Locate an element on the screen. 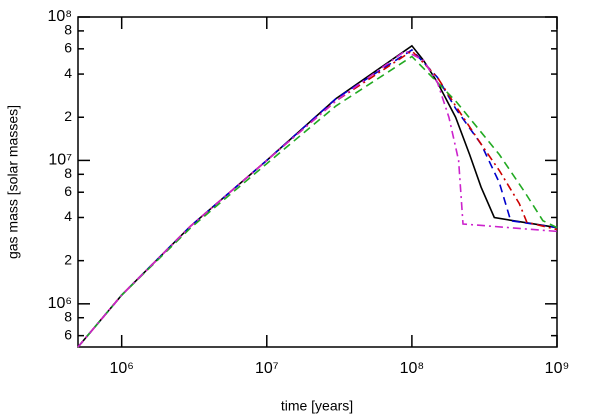 This screenshot has height=417, width=600. y-axis-label: gas mass [solar masses] is located at coordinates (13, 182).